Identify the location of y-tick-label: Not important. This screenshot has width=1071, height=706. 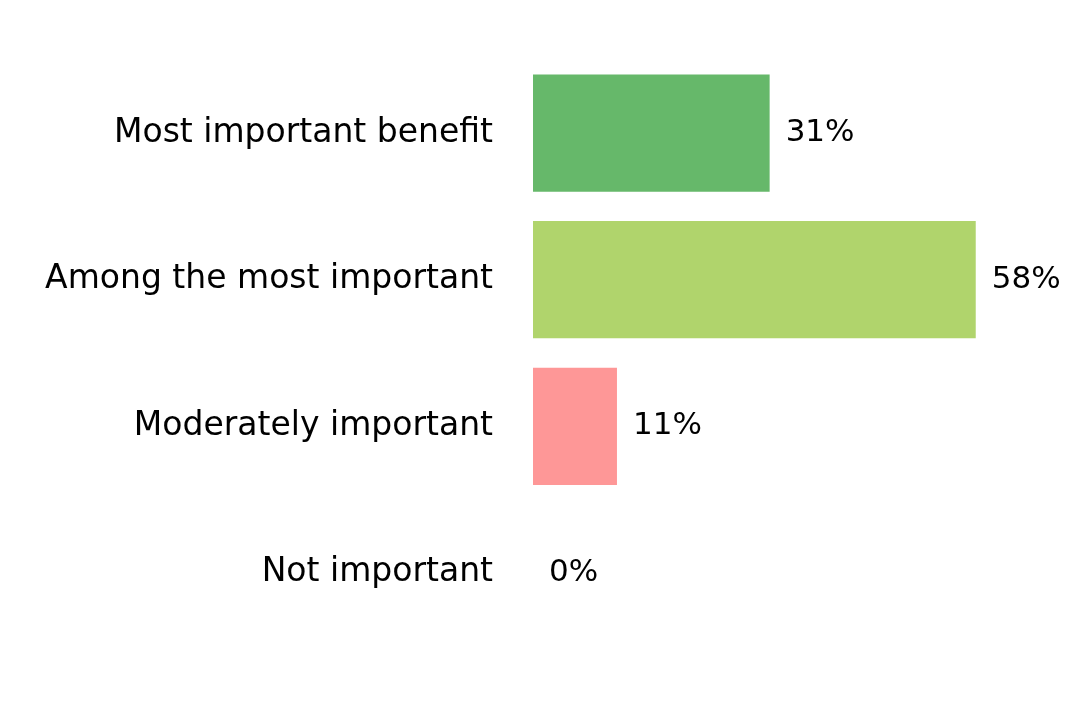
(377, 570).